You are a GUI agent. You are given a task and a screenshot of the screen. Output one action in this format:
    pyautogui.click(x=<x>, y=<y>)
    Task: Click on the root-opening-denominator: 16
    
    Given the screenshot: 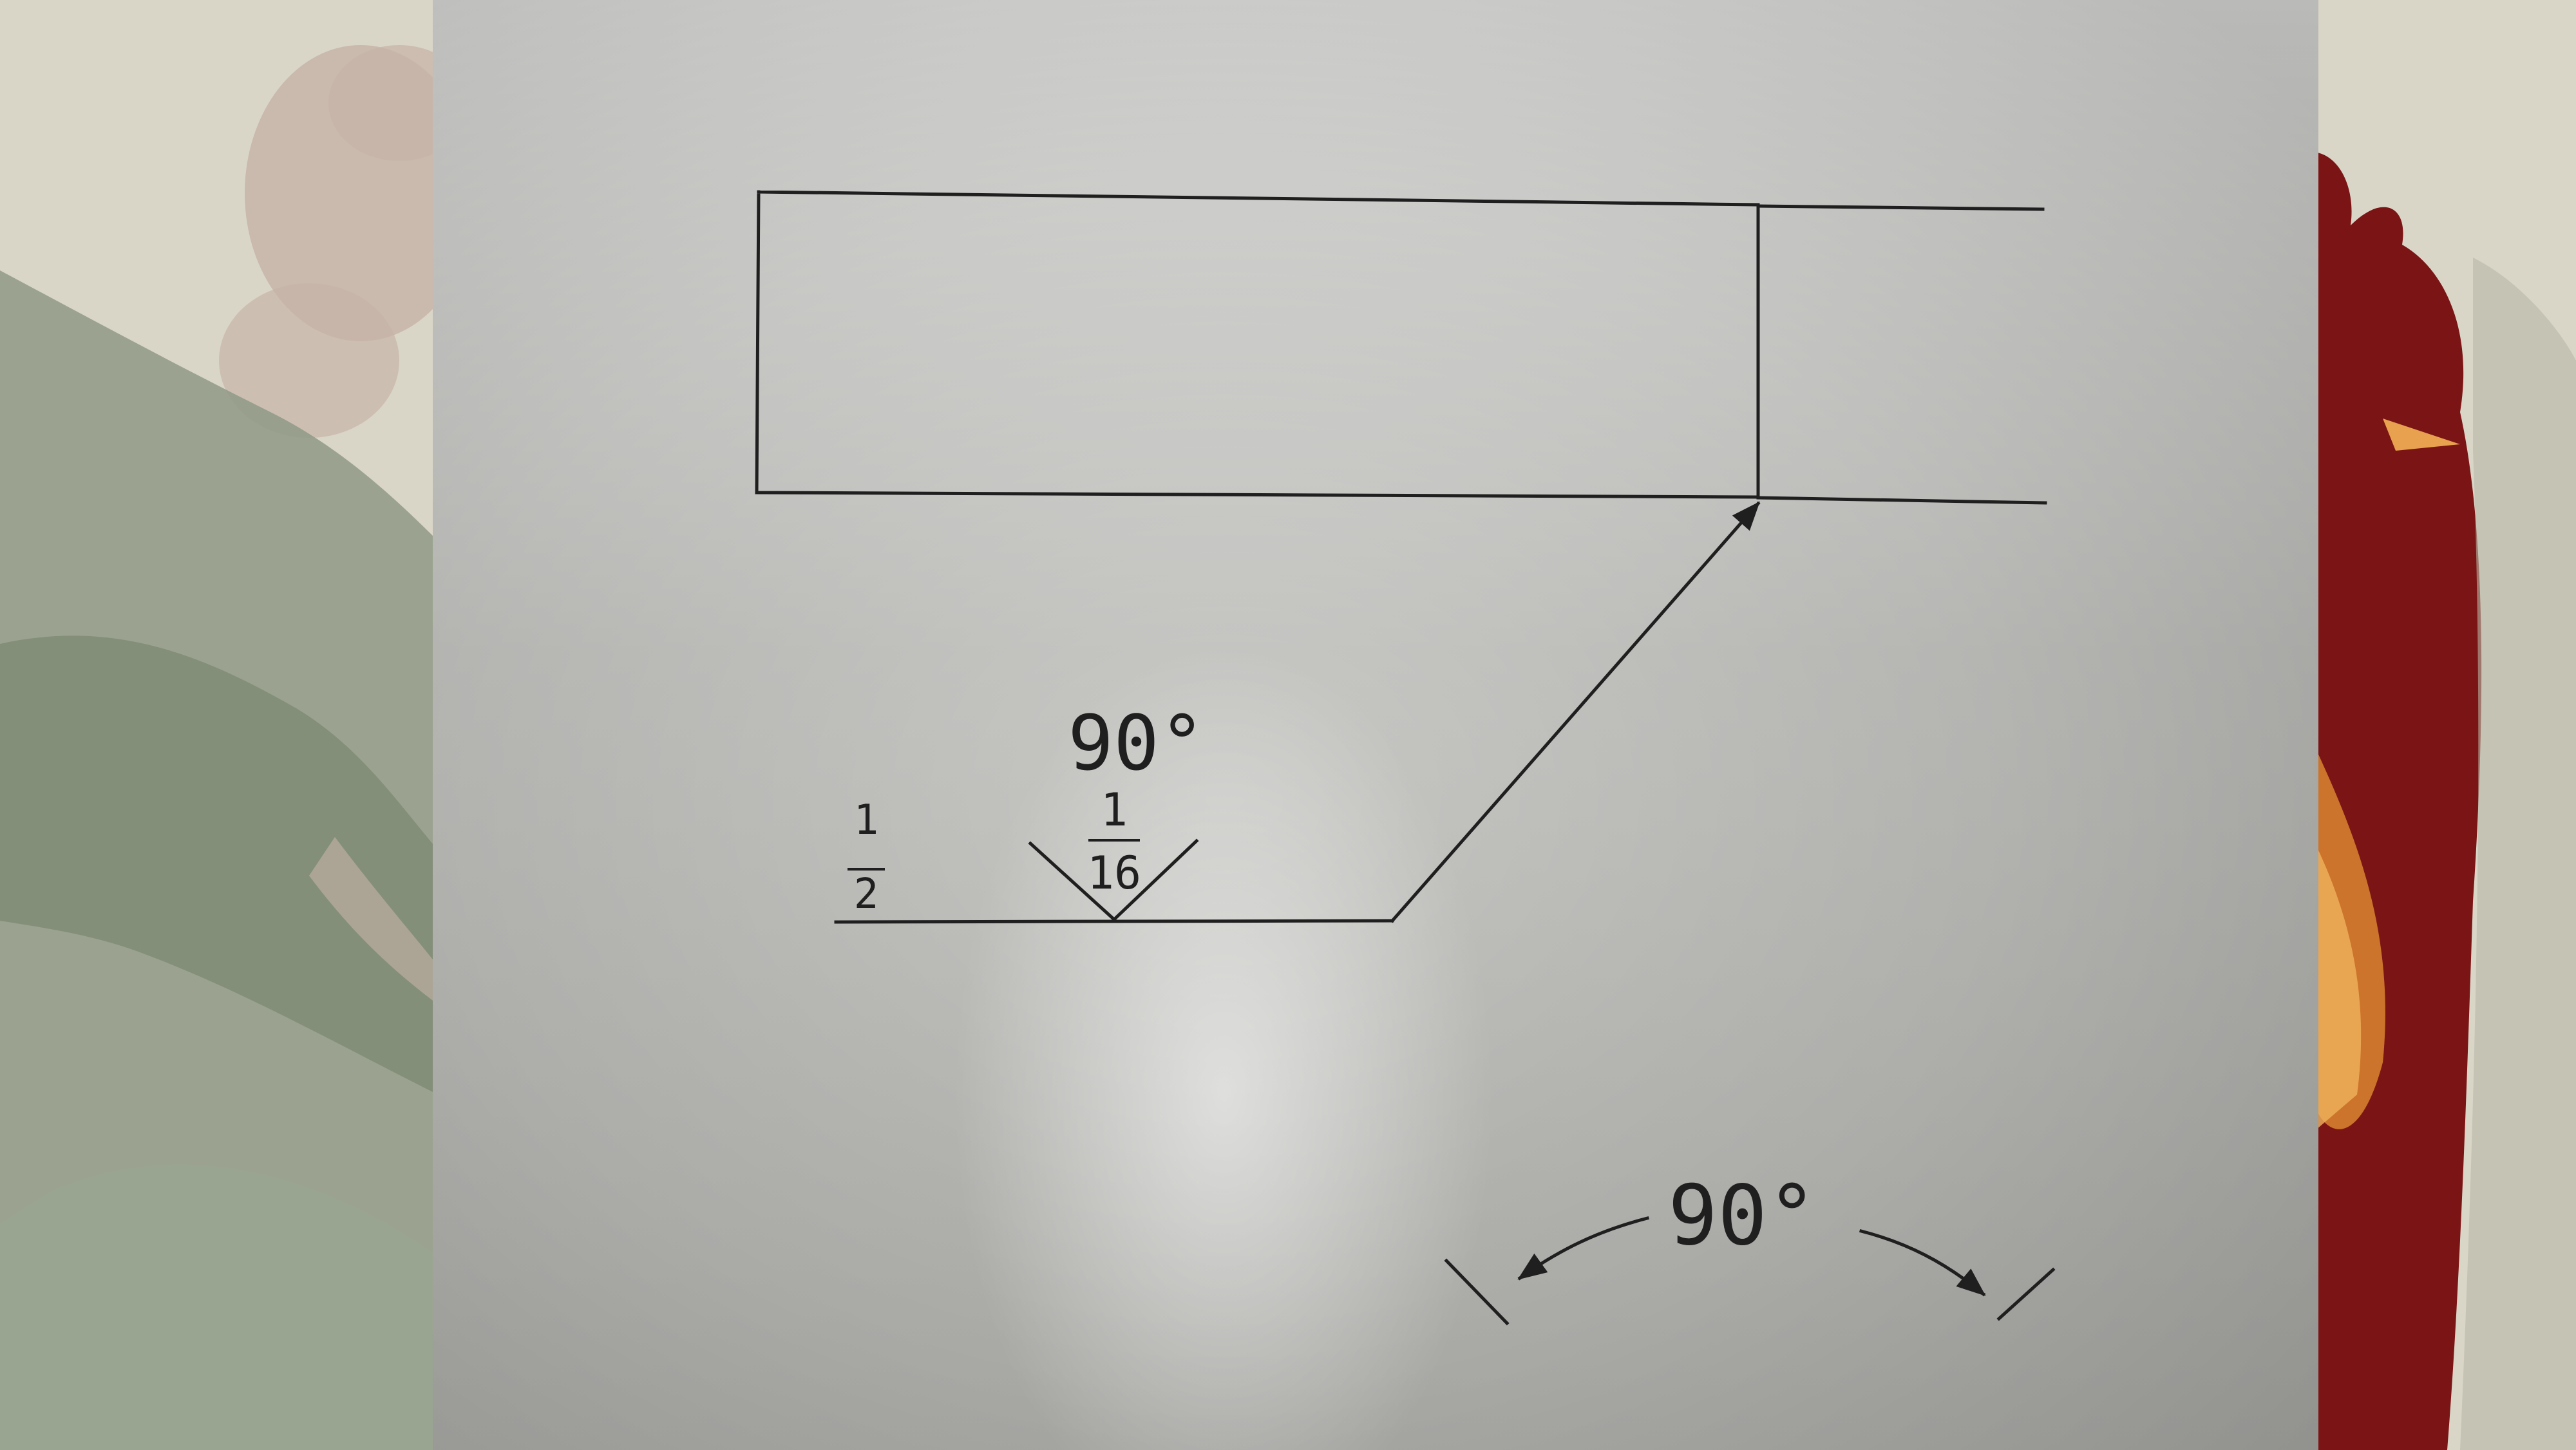 What is the action you would take?
    pyautogui.click(x=1114, y=873)
    